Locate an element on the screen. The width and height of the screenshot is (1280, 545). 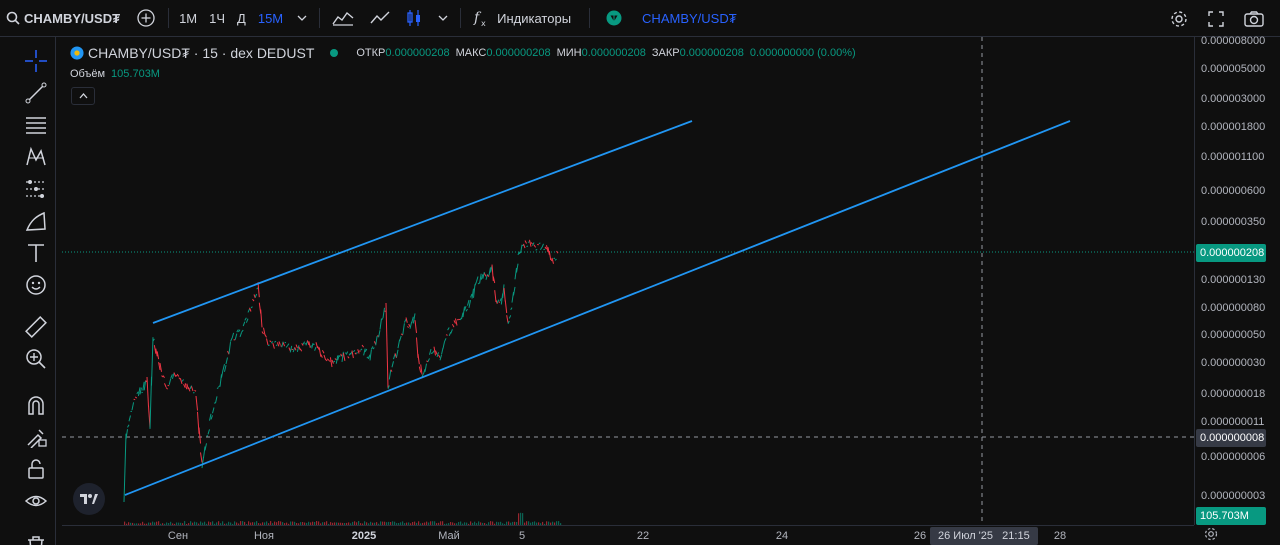
go-to-date-button is located at coordinates (1211, 536).